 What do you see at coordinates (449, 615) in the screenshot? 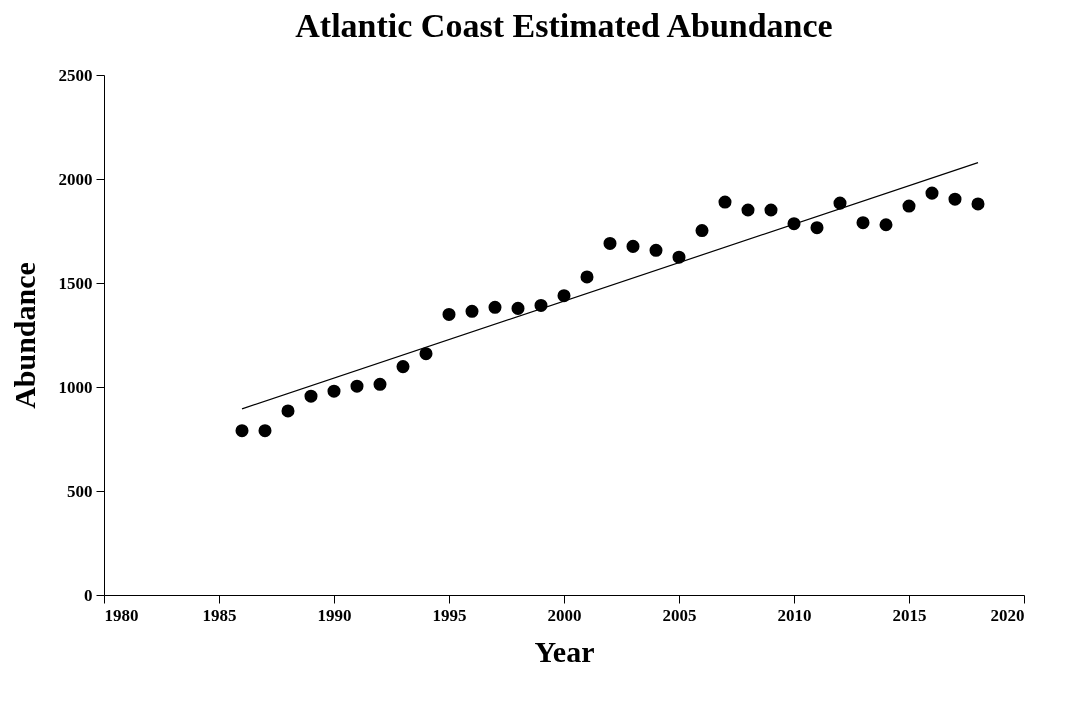
I see `x-tick-label: 1995` at bounding box center [449, 615].